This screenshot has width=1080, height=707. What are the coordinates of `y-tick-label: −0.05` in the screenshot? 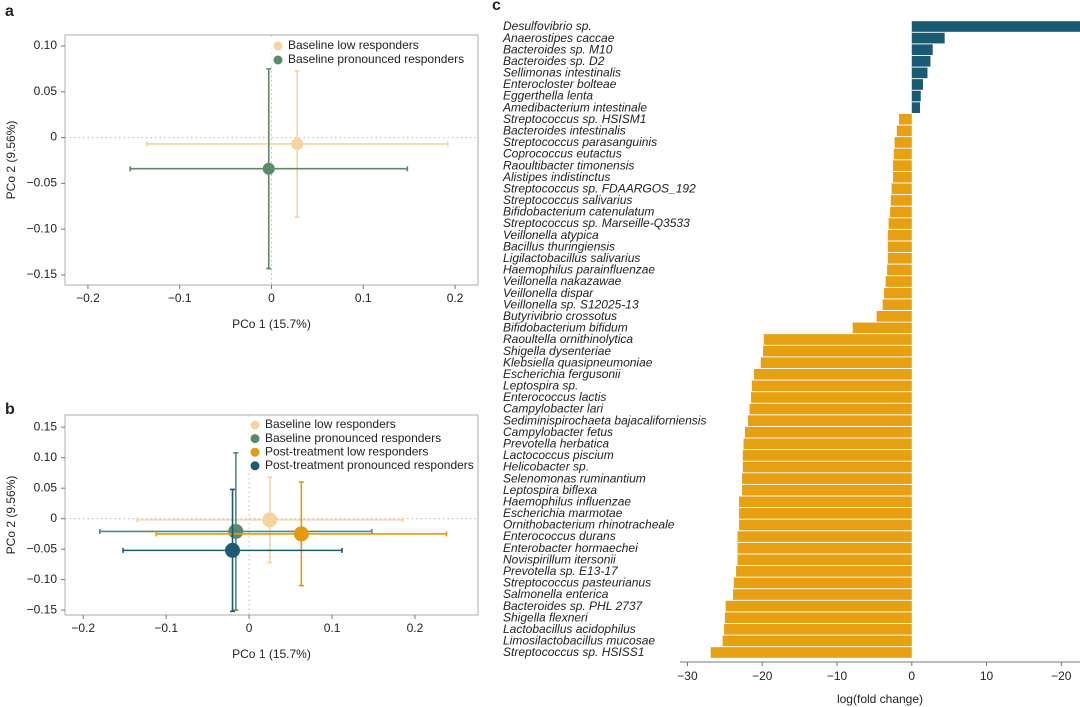 It's located at (42, 548).